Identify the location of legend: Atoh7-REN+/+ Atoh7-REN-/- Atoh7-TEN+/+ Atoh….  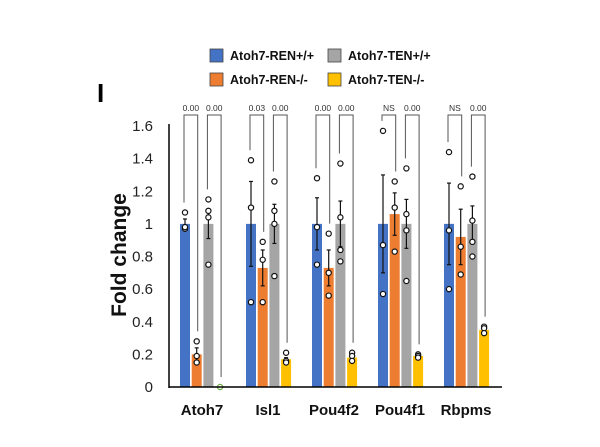
(320, 67).